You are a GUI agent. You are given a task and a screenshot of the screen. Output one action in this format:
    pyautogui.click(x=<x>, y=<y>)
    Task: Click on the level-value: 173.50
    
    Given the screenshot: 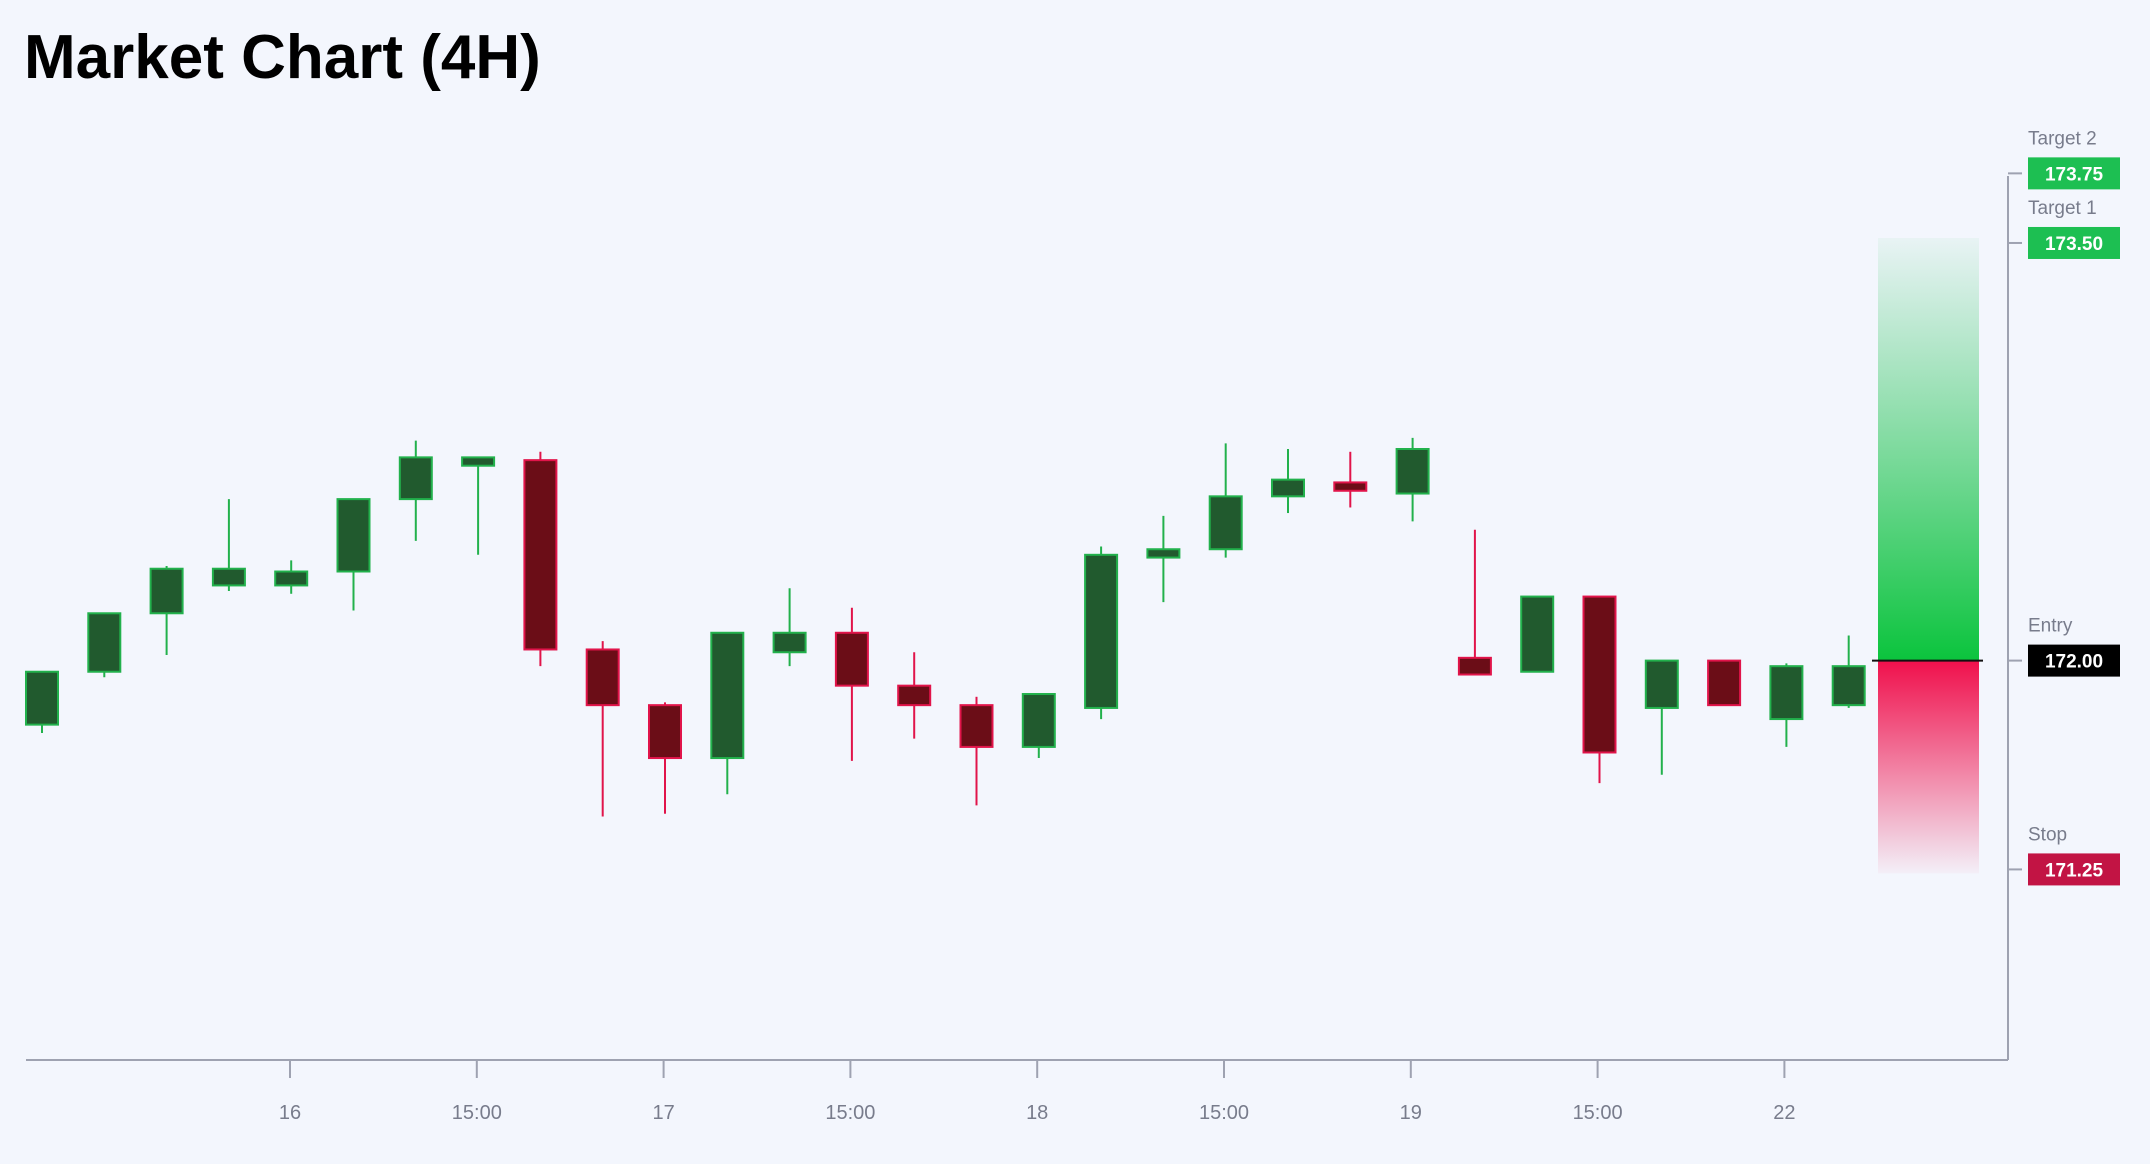 What is the action you would take?
    pyautogui.click(x=2074, y=244)
    